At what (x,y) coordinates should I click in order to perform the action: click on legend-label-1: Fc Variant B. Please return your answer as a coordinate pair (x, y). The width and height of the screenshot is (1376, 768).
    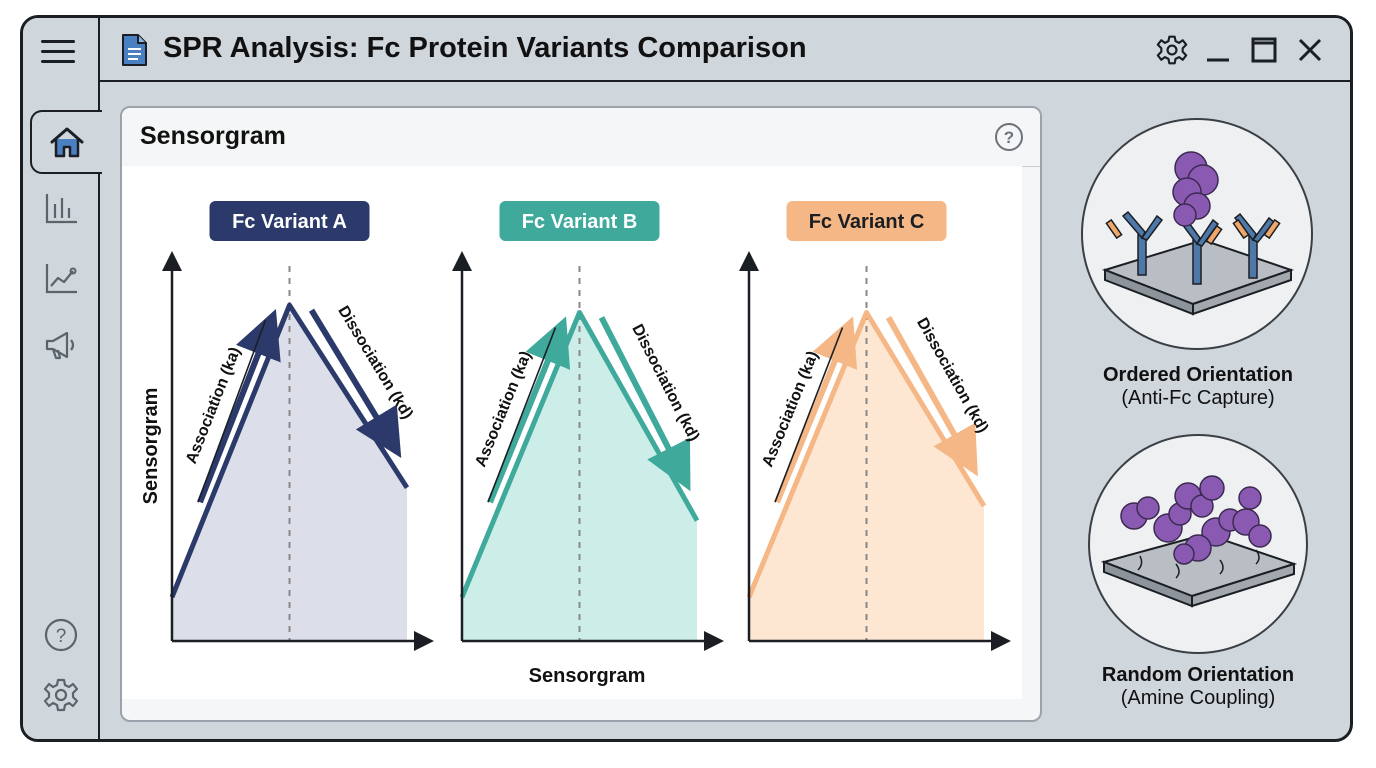
    Looking at the image, I should click on (580, 222).